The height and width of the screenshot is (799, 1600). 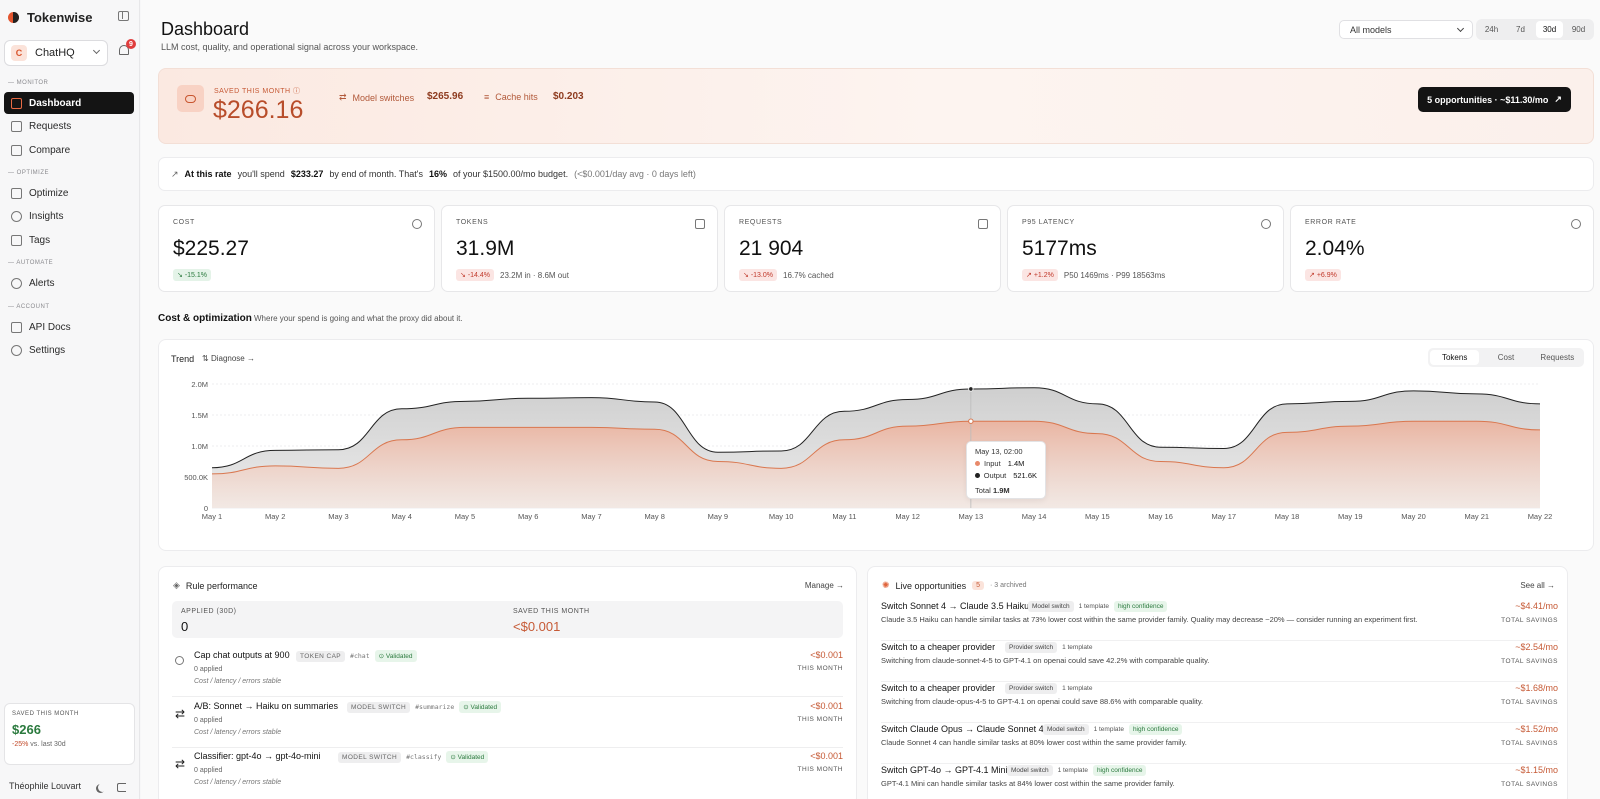 I want to click on opportunity-amount-label: TOTAL SAVINGS, so click(x=1529, y=702).